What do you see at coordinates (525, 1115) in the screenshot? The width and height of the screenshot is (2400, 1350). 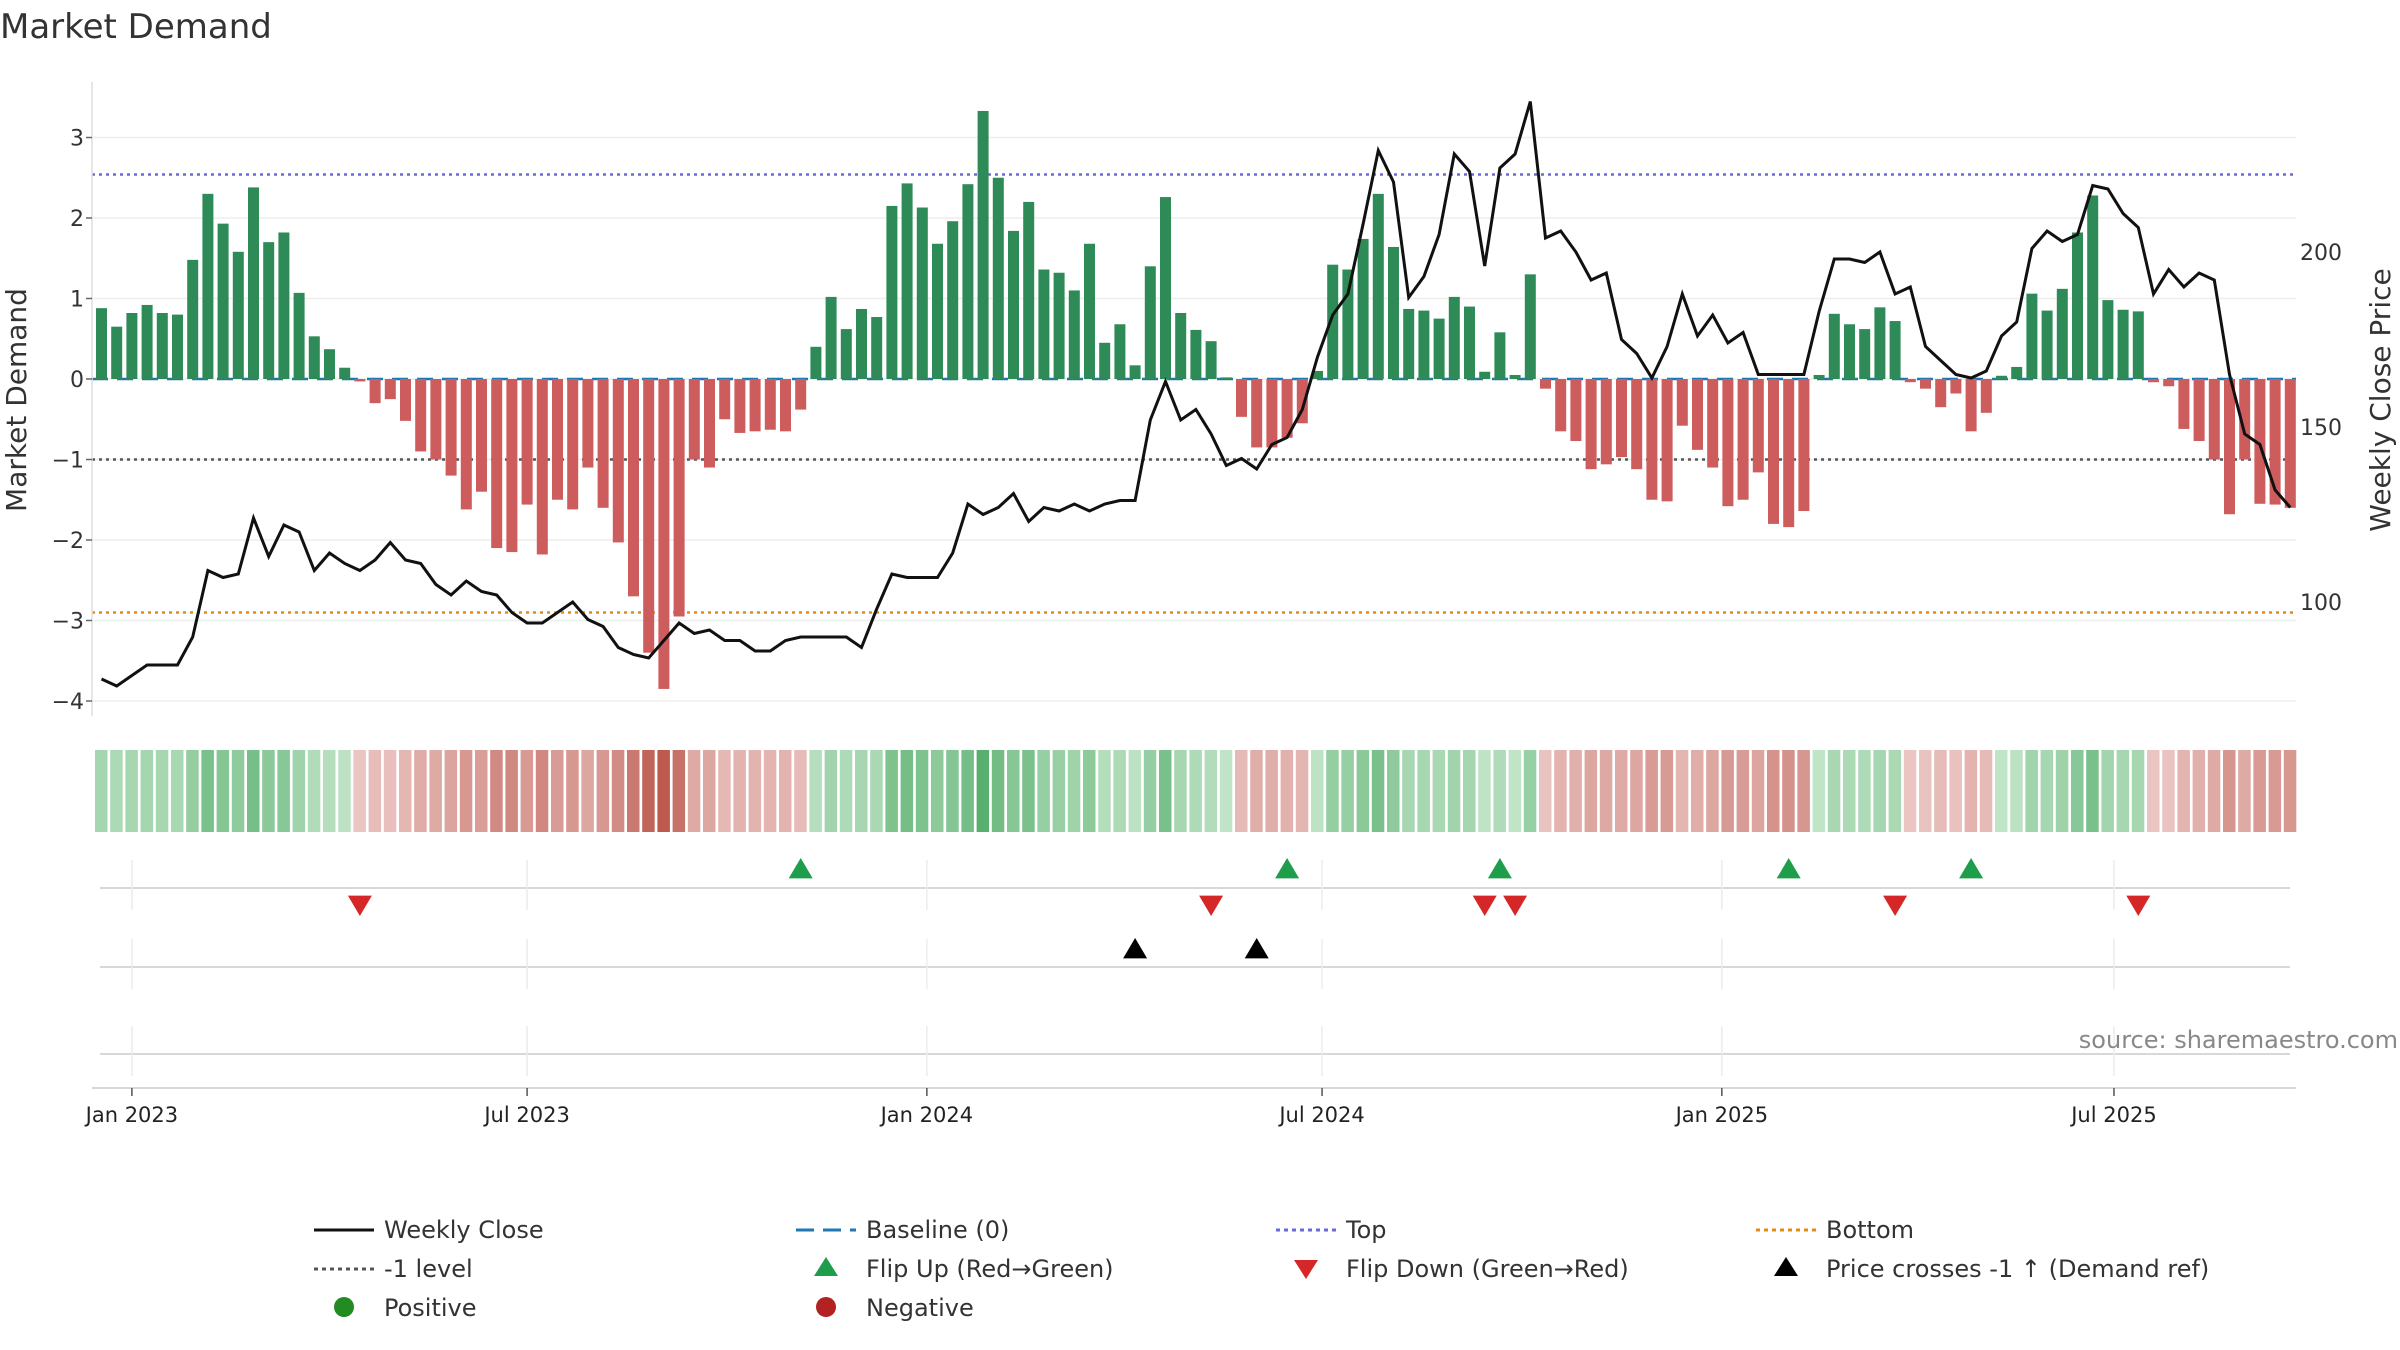 I see `x-tick-label: Jul 2023` at bounding box center [525, 1115].